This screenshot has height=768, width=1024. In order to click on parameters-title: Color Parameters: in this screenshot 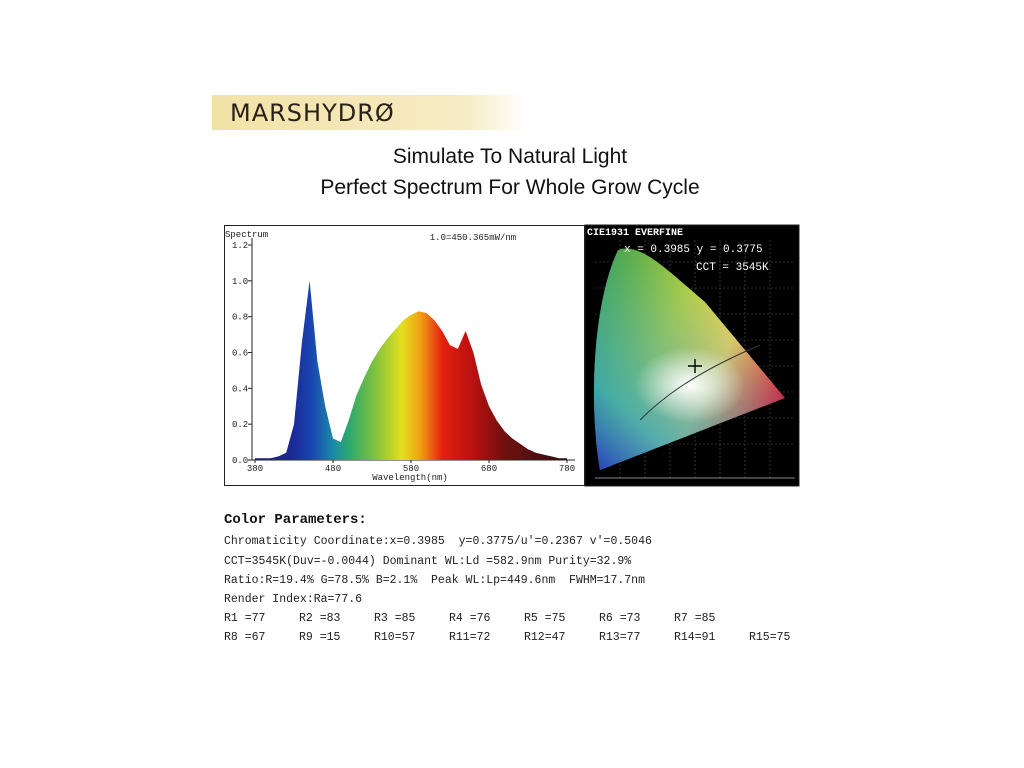, I will do `click(295, 520)`.